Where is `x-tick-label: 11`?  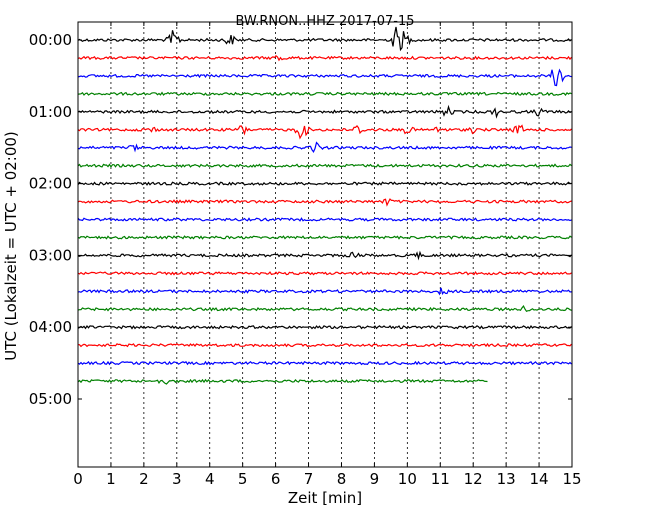
x-tick-label: 11 is located at coordinates (440, 479).